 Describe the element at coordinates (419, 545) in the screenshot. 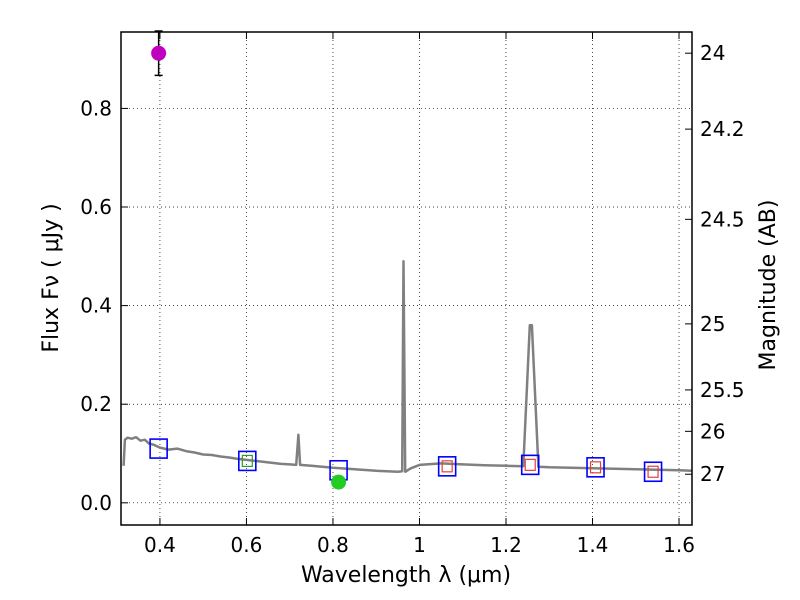

I see `x-tick-label: 1` at that location.